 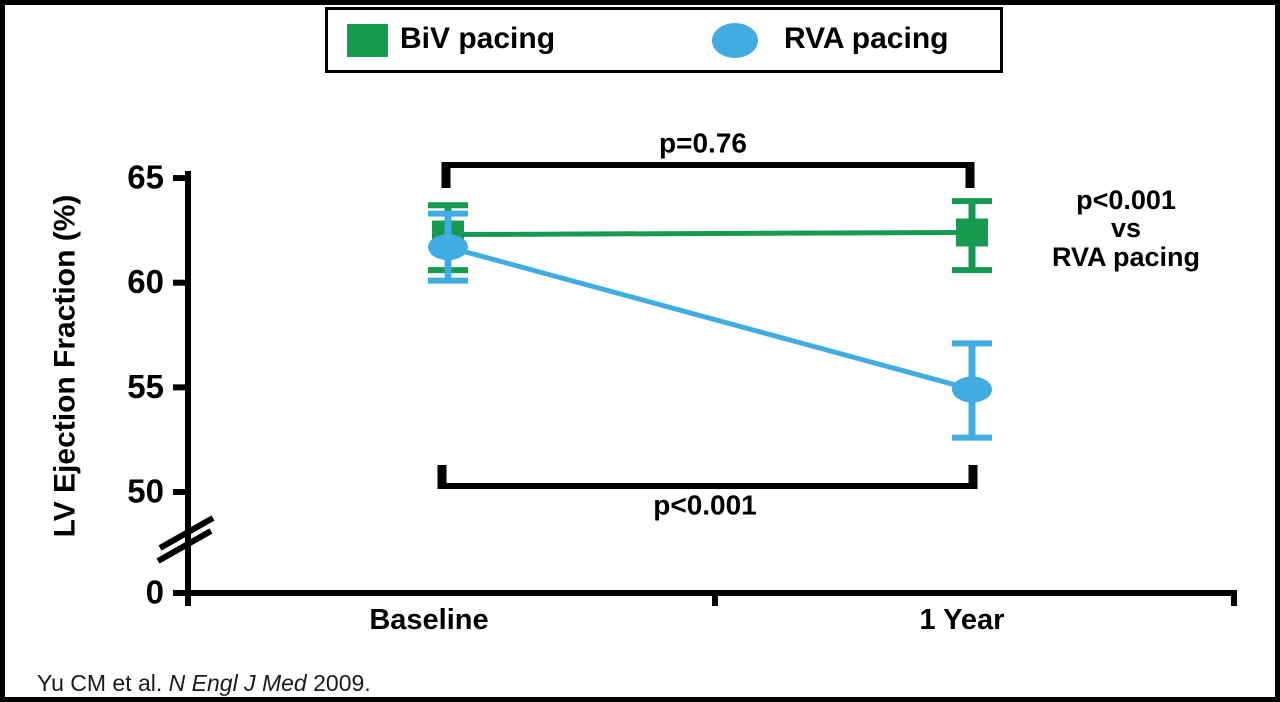 I want to click on citation-suffix: 2009., so click(x=338, y=683).